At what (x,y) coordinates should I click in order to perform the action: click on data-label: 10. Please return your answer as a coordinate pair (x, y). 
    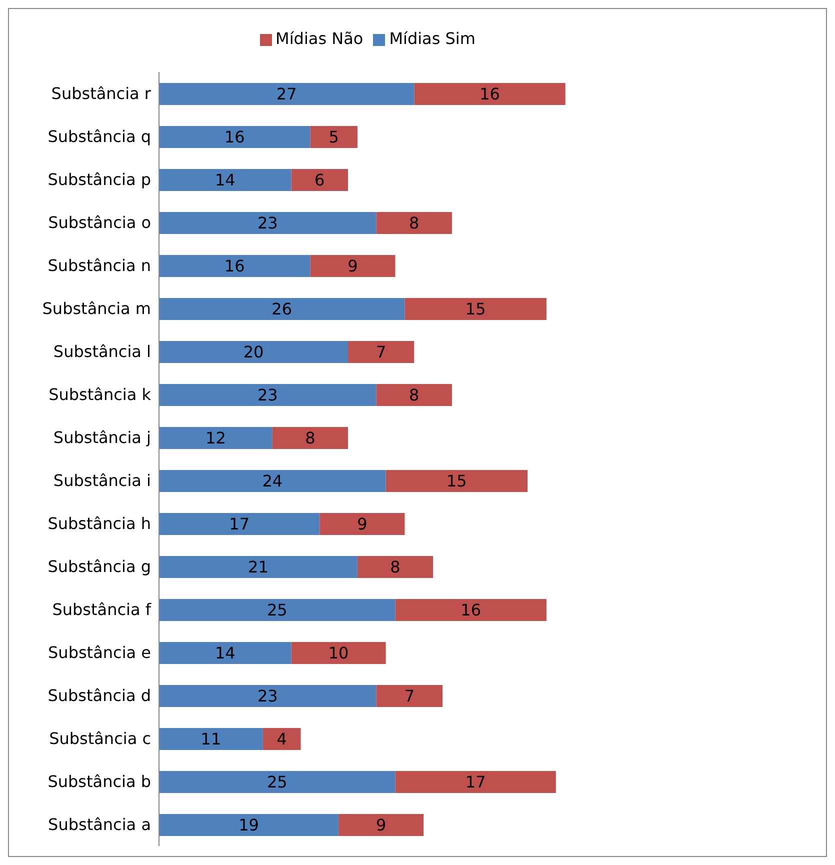
    Looking at the image, I should click on (338, 653).